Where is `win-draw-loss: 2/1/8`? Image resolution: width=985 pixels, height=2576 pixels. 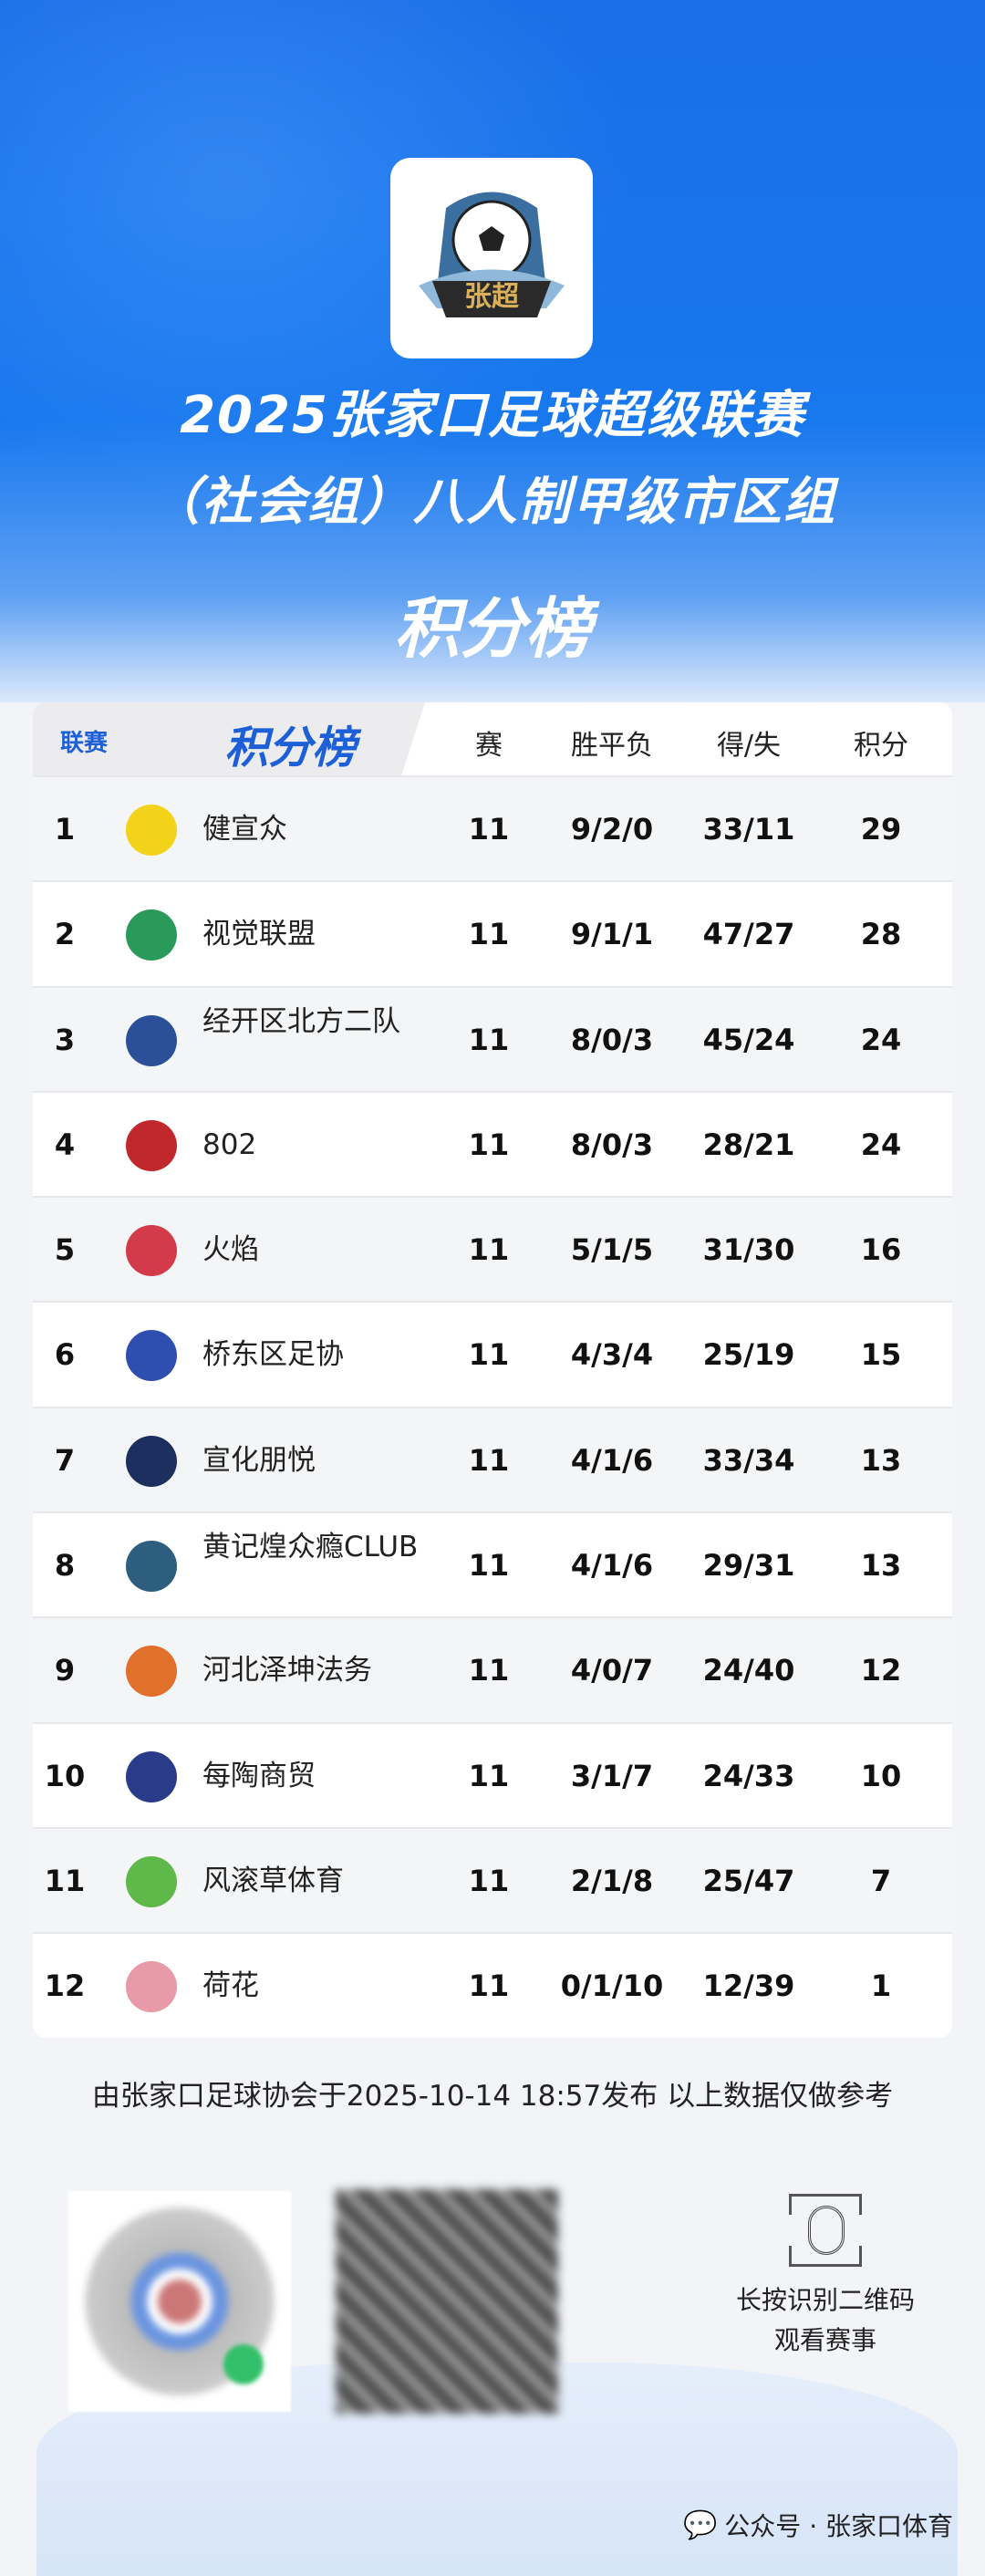 win-draw-loss: 2/1/8 is located at coordinates (612, 1881).